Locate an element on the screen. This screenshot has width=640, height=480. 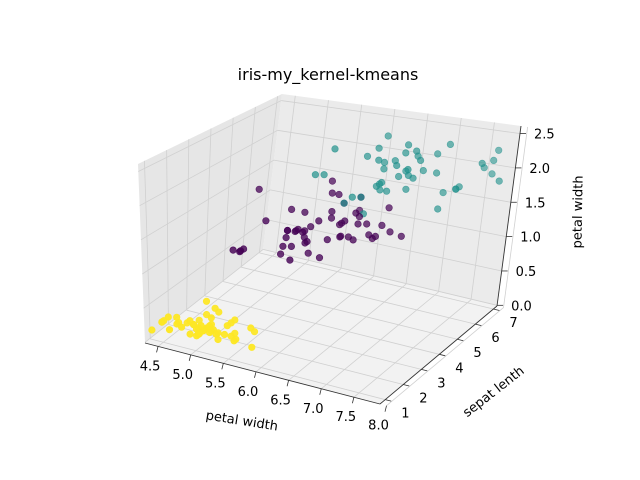
tick-label: 0.0 is located at coordinates (521, 306).